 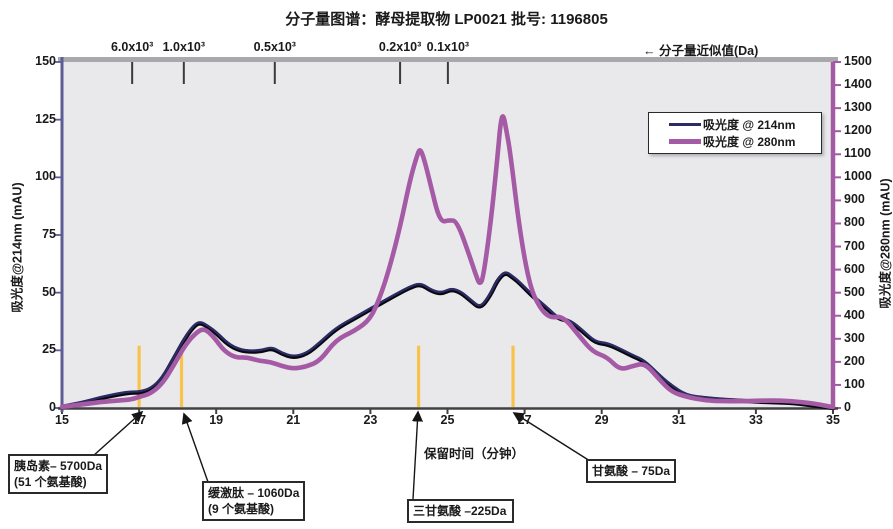 What do you see at coordinates (678, 420) in the screenshot?
I see `x-tick-label: 31` at bounding box center [678, 420].